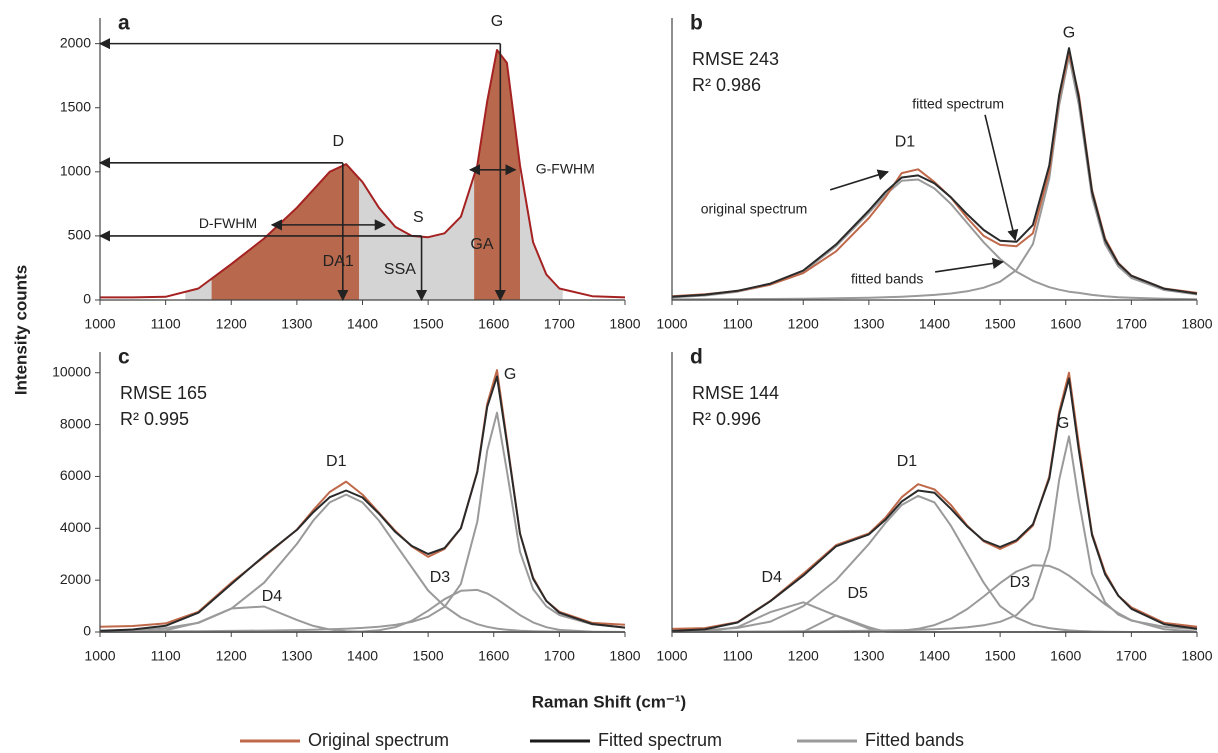 The height and width of the screenshot is (753, 1218). I want to click on fit-stat: R² 0.995, so click(154, 419).